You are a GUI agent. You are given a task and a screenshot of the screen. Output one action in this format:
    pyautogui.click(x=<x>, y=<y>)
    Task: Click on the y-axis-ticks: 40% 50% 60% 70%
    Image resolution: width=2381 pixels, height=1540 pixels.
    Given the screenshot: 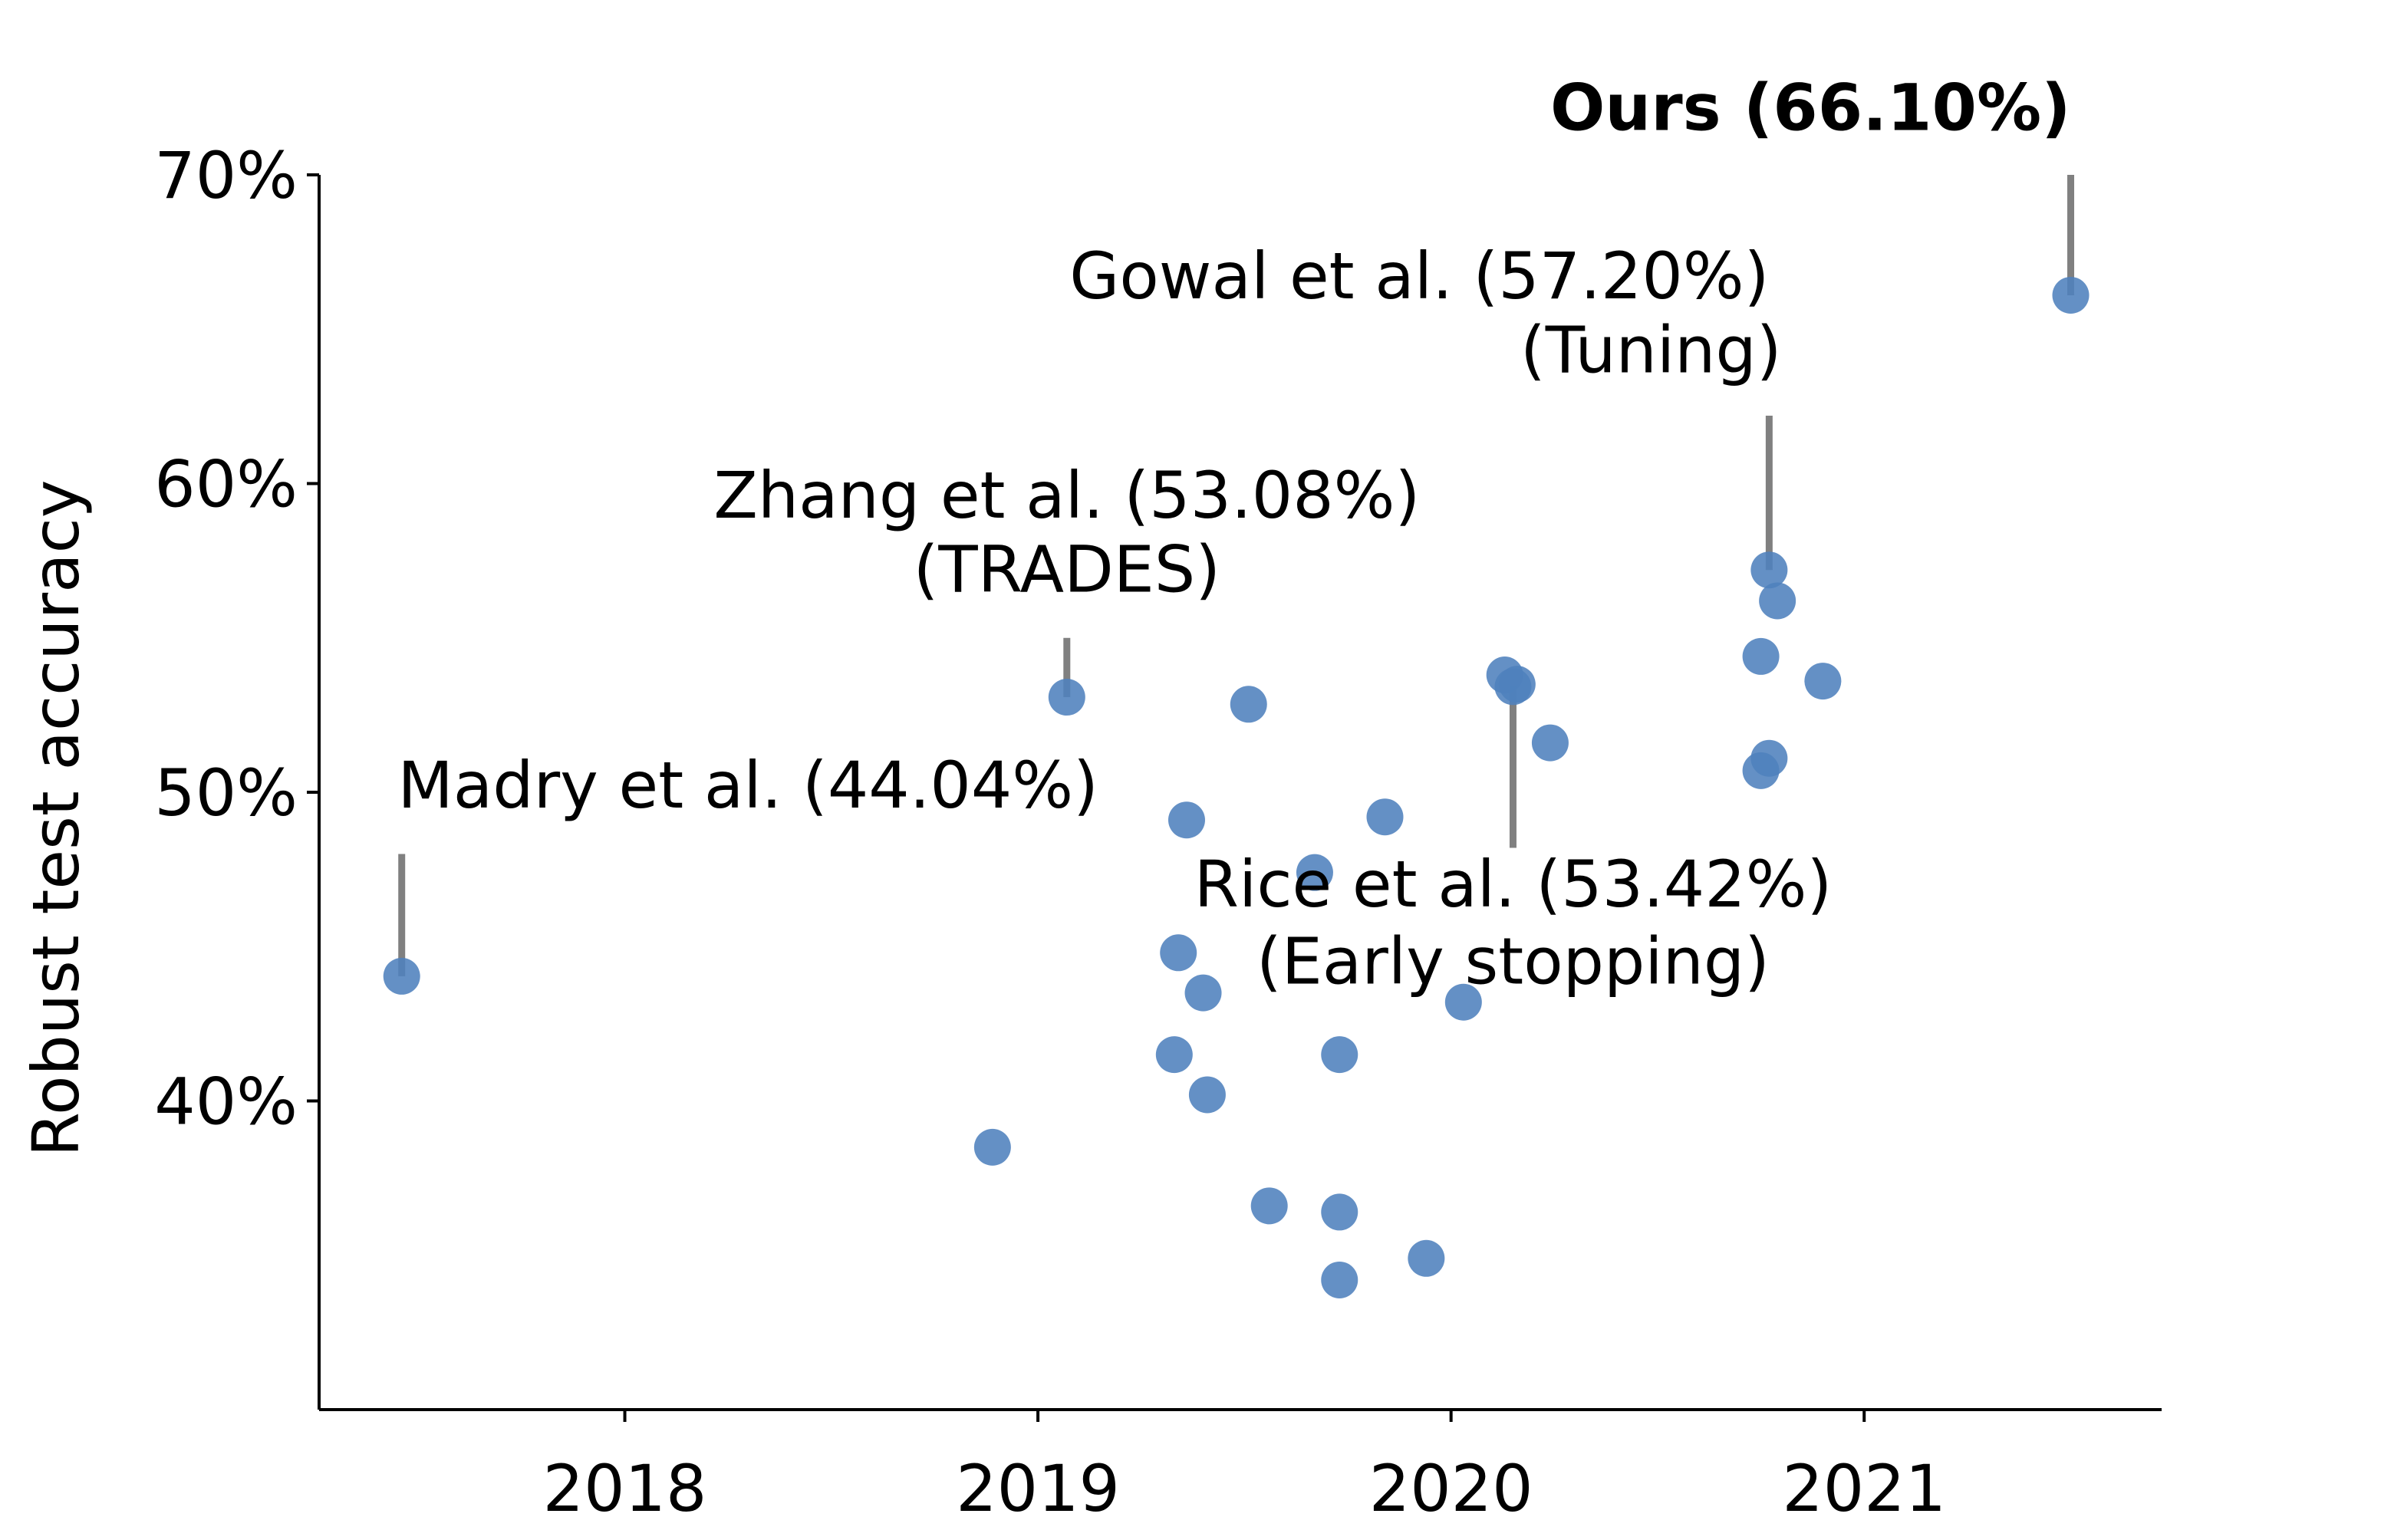 What is the action you would take?
    pyautogui.click(x=236, y=639)
    